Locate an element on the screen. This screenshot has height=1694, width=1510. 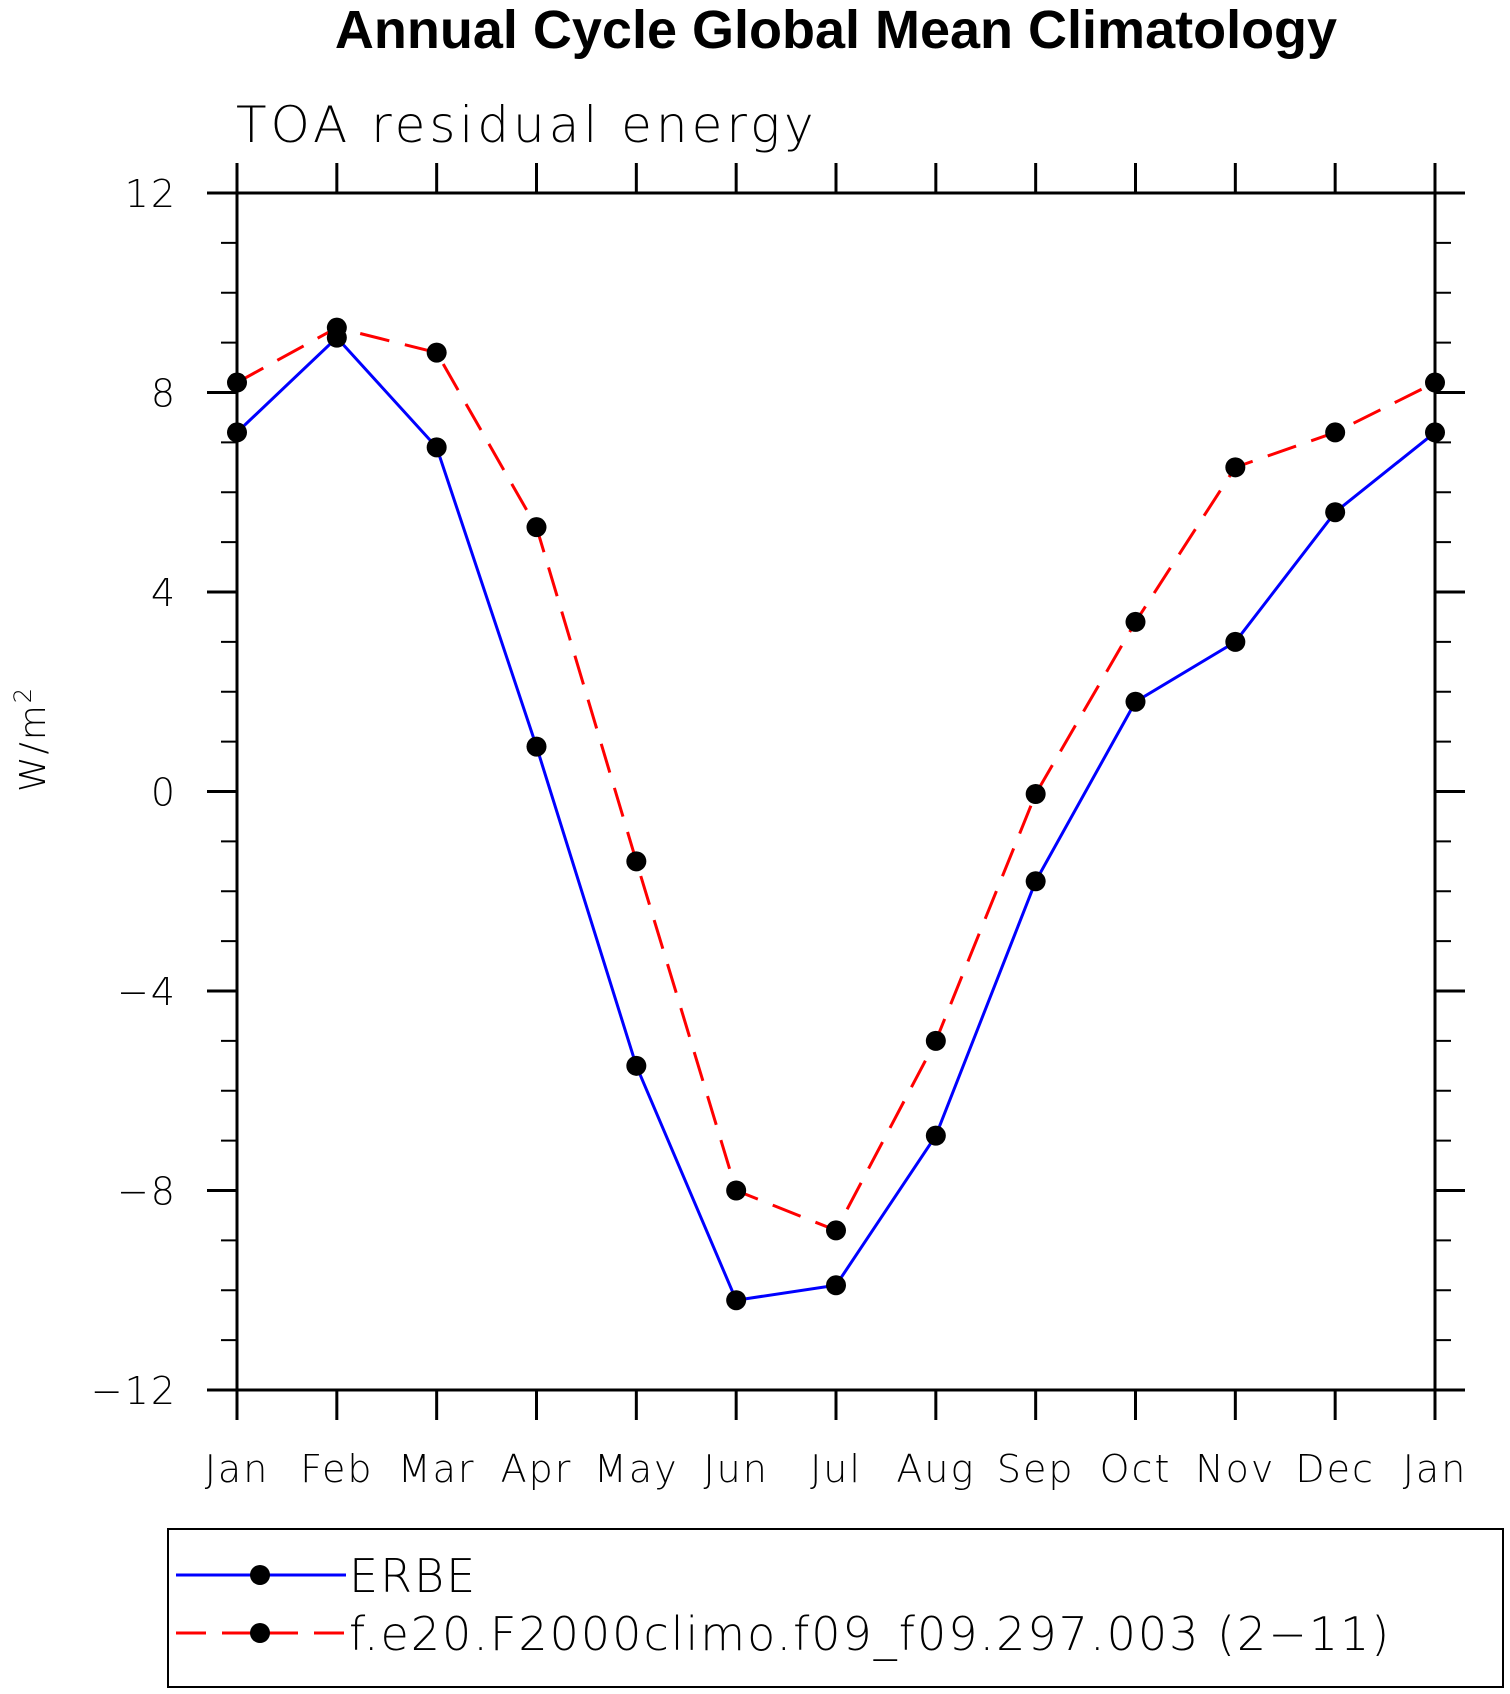
x-tick-label: Feb is located at coordinates (336, 1469).